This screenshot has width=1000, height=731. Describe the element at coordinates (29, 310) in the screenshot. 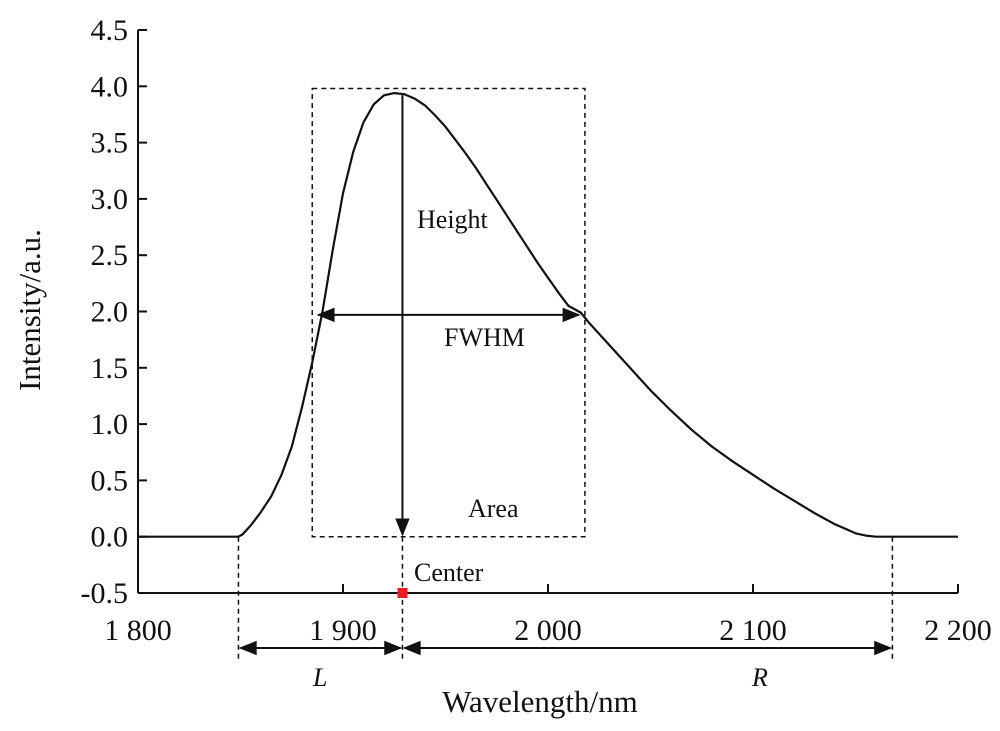

I see `y-axis-title: Intensity/a.u.` at that location.